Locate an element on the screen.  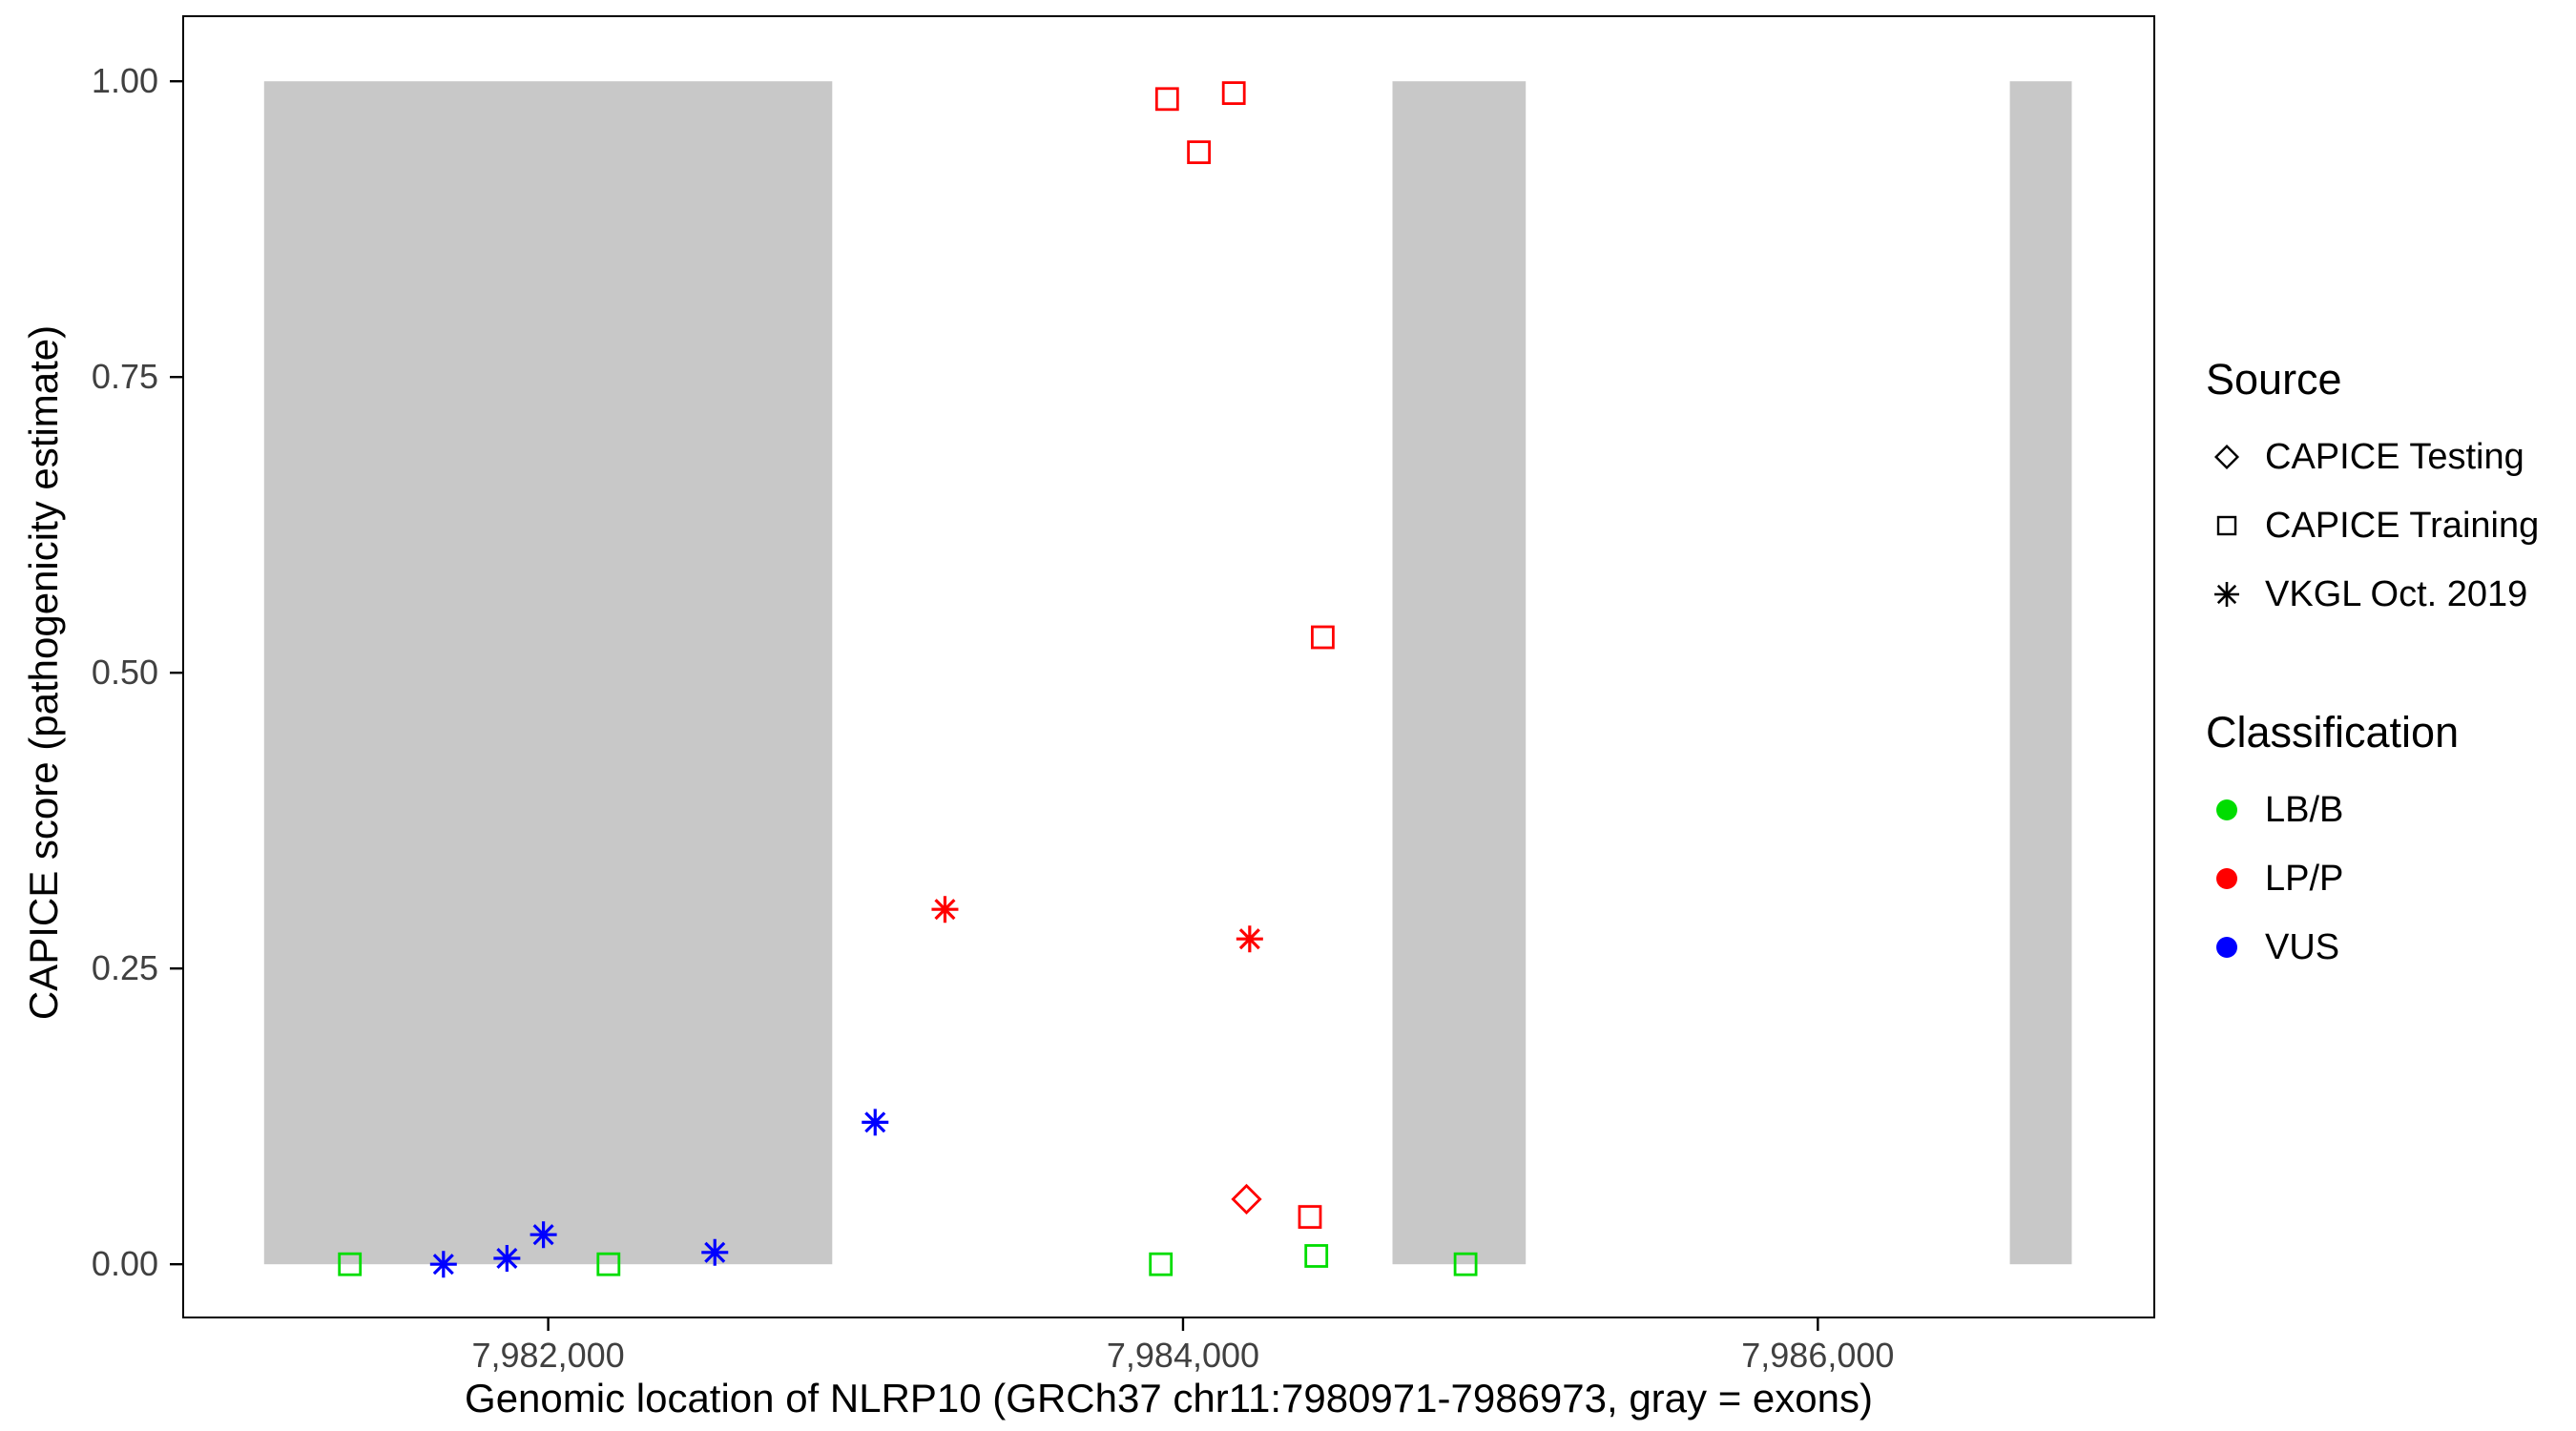
legend-item-vus: VUS is located at coordinates (2372, 948).